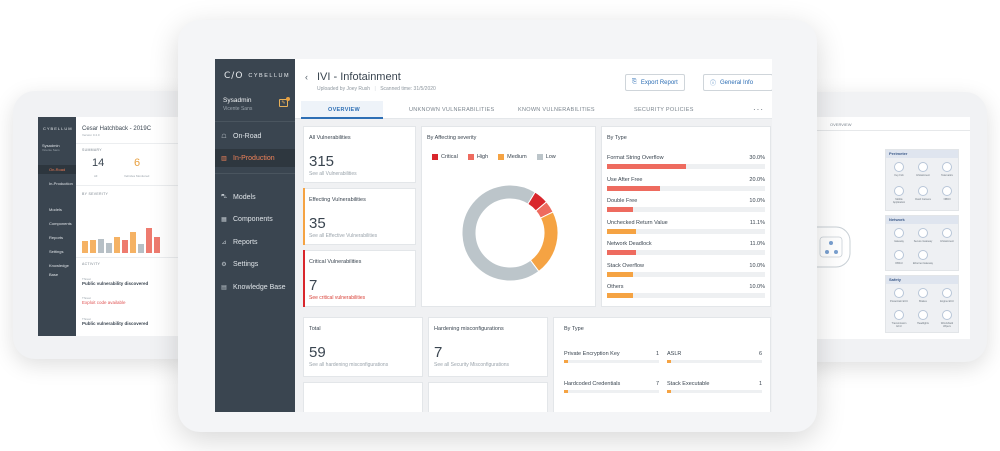  What do you see at coordinates (556, 110) in the screenshot?
I see `tab-known-vulnerabilities: KNOWN VULNERABILITIES` at bounding box center [556, 110].